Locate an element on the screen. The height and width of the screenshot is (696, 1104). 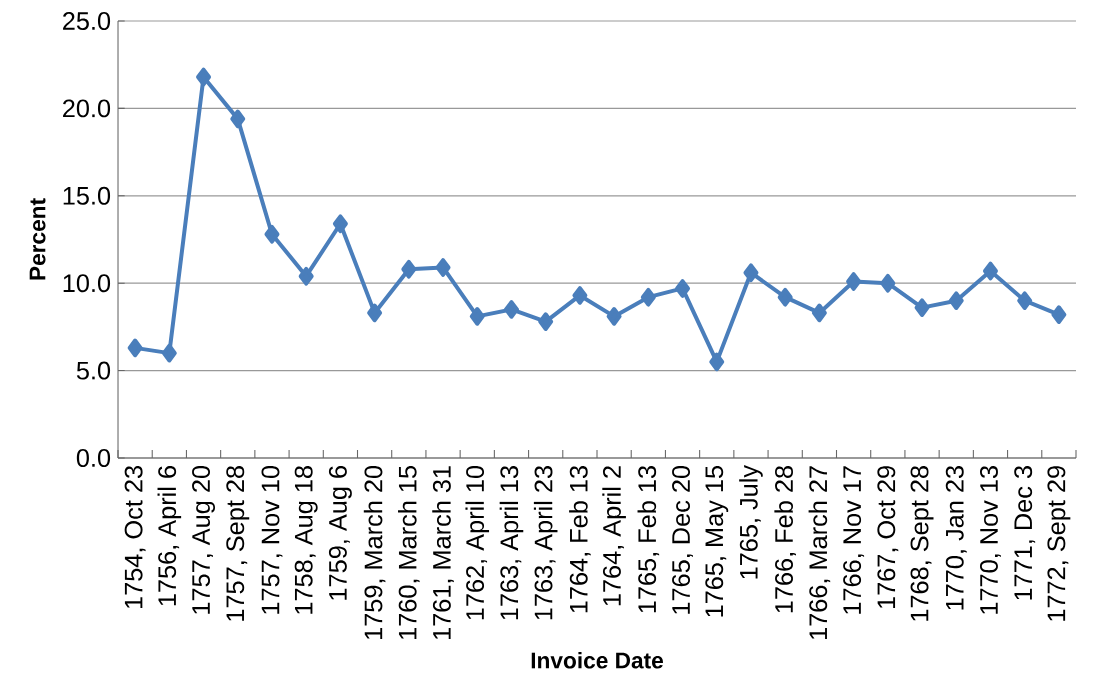
x-tick-label: 1759, Aug 6 is located at coordinates (340, 533).